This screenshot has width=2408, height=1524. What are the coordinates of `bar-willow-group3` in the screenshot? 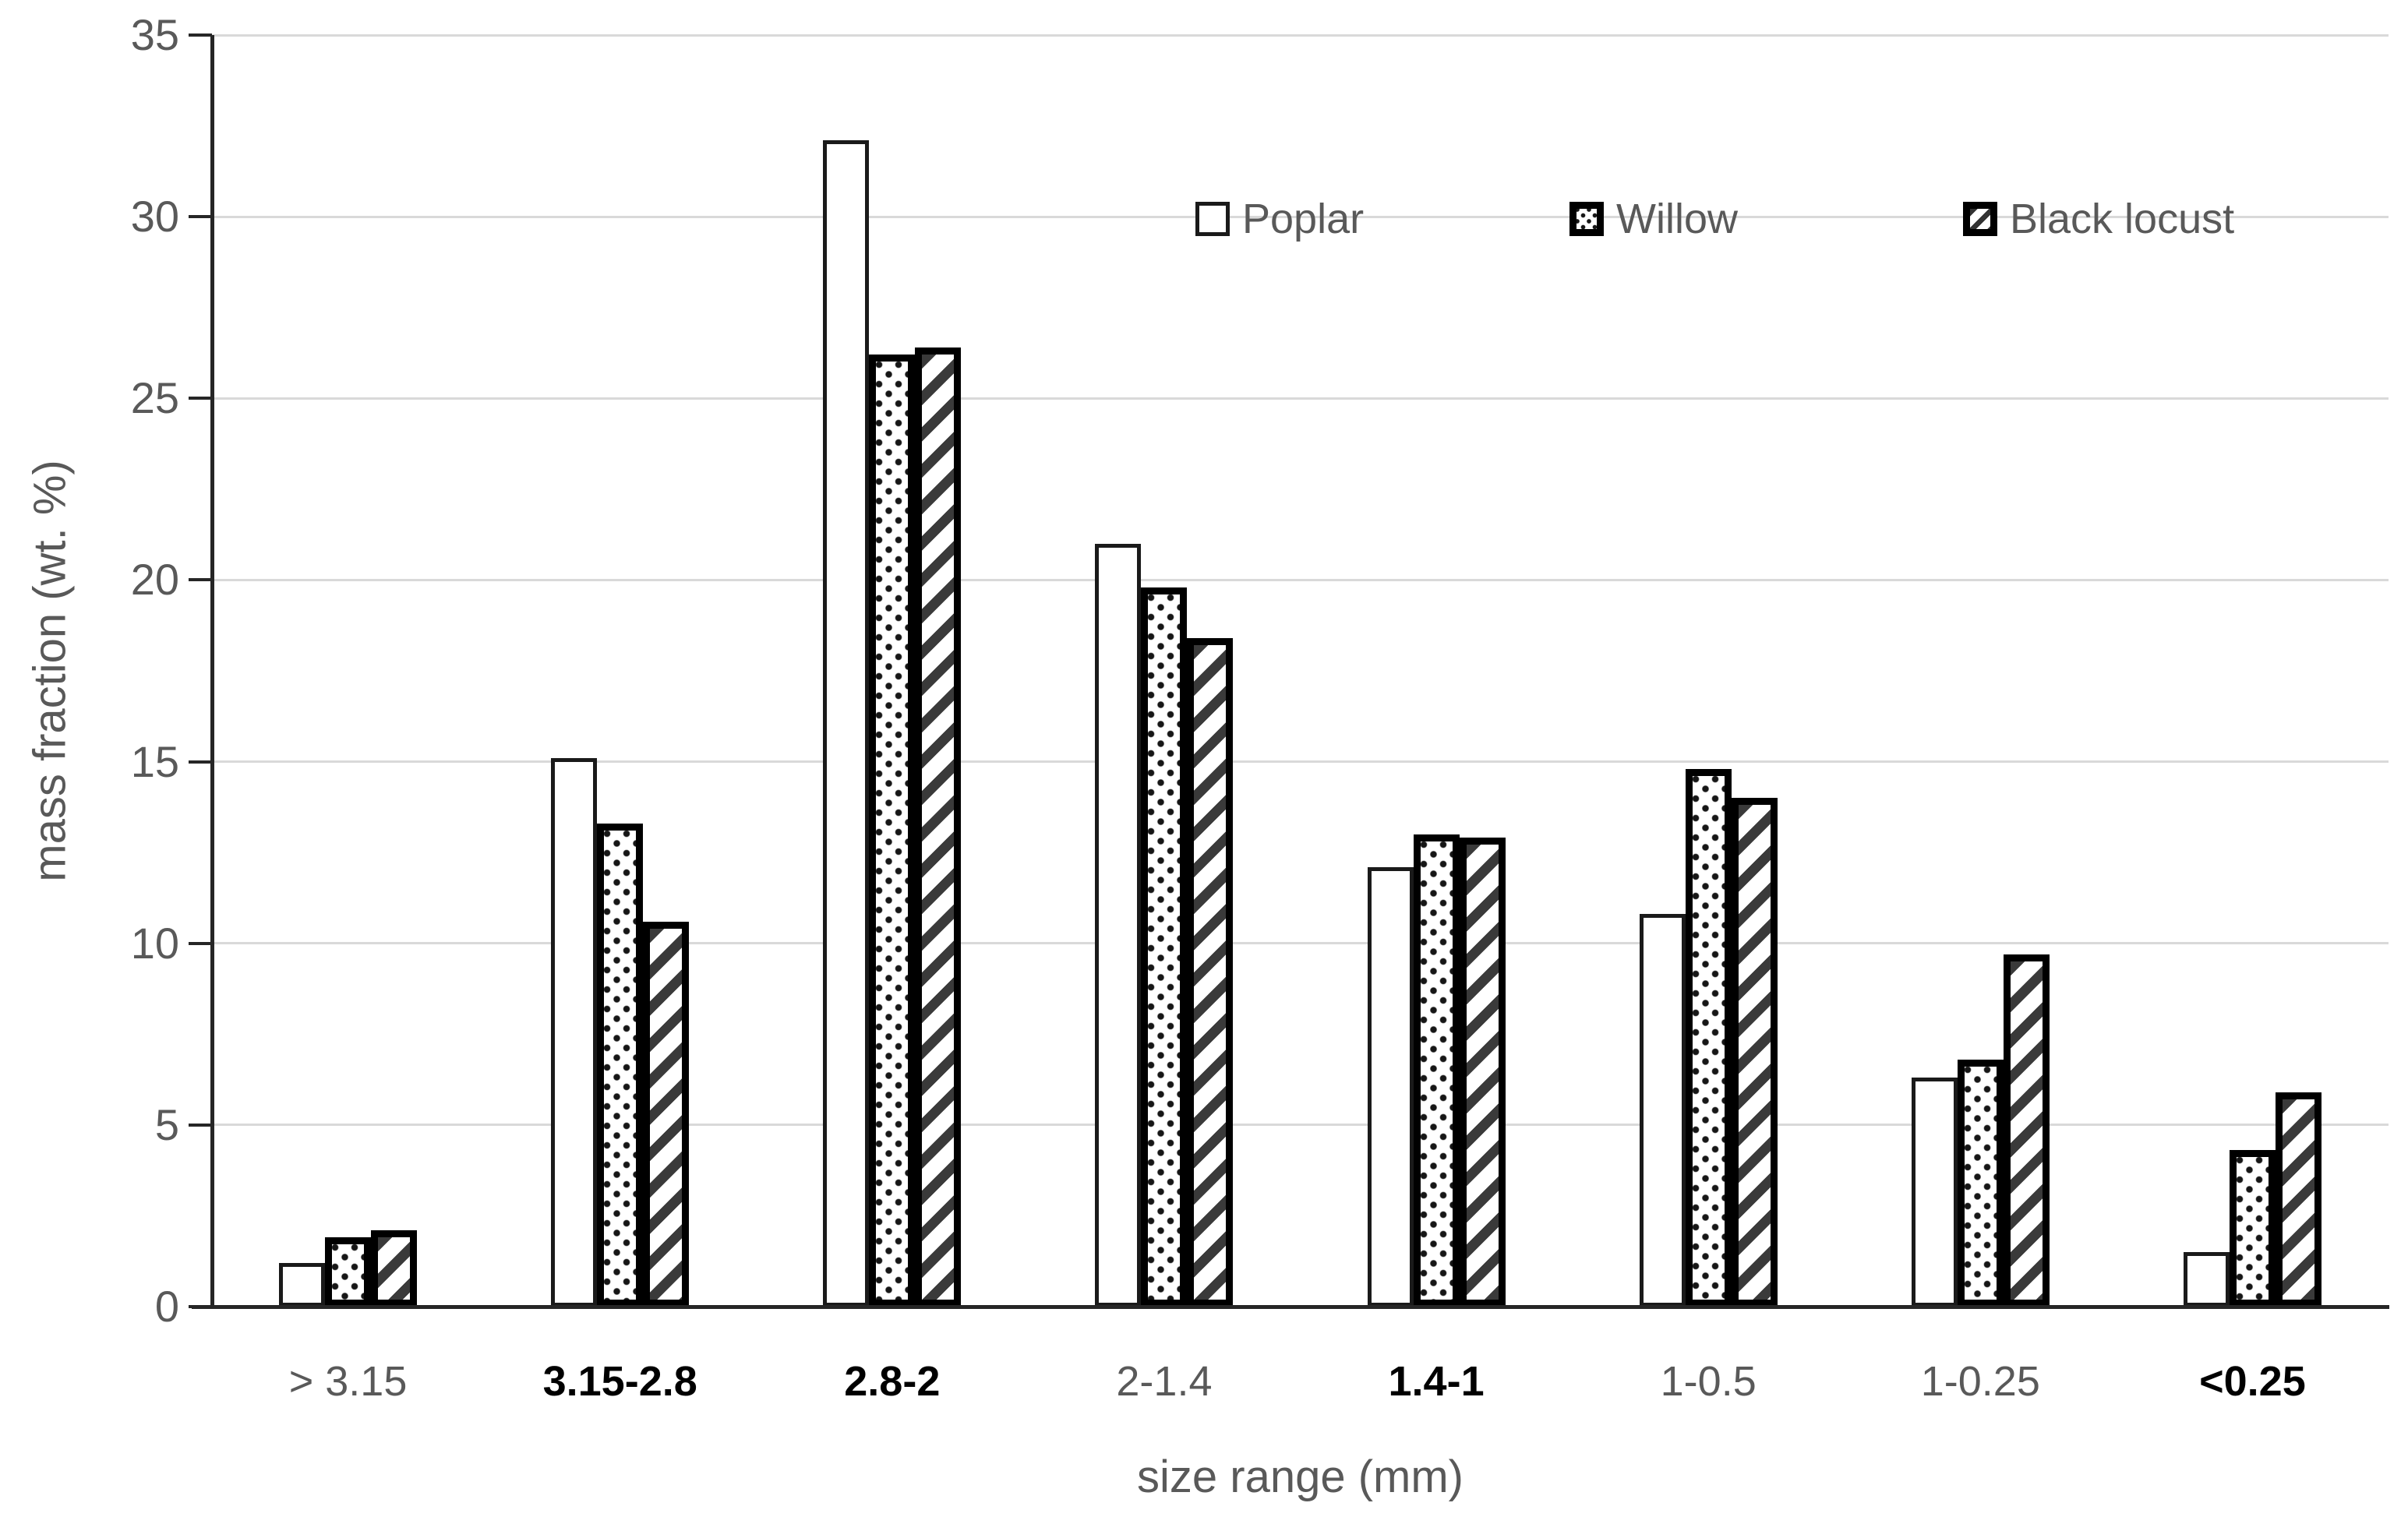 It's located at (892, 831).